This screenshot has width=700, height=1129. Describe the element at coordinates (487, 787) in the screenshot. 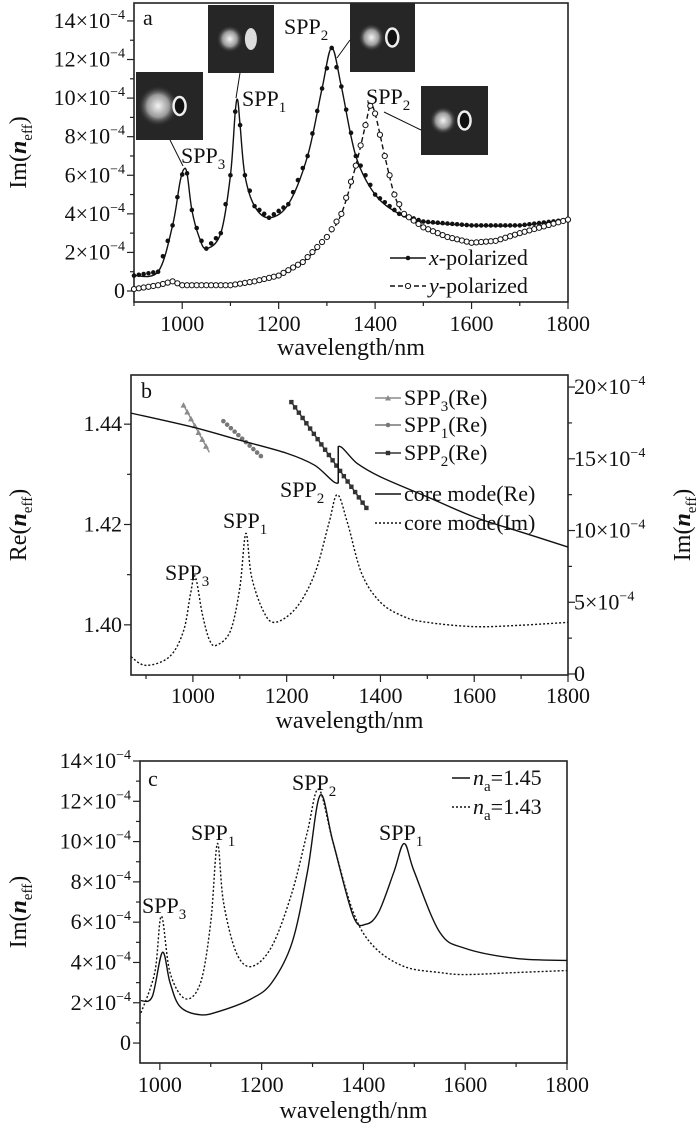

I see `text-part: a` at that location.